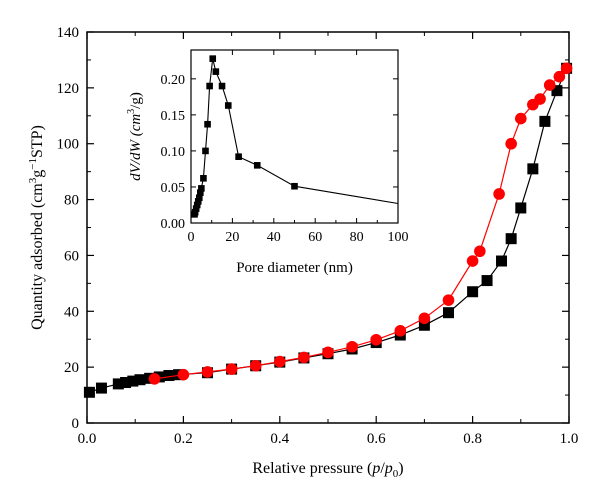  What do you see at coordinates (71, 256) in the screenshot?
I see `main-y-tick-label: 60` at bounding box center [71, 256].